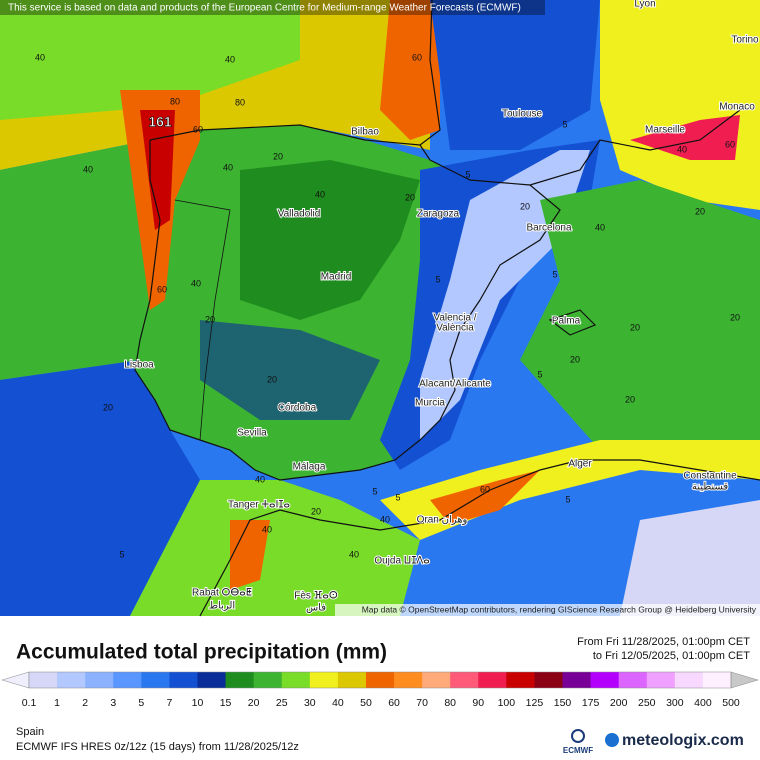 The width and height of the screenshot is (760, 760). Describe the element at coordinates (455, 328) in the screenshot. I see `city-label: València` at that location.